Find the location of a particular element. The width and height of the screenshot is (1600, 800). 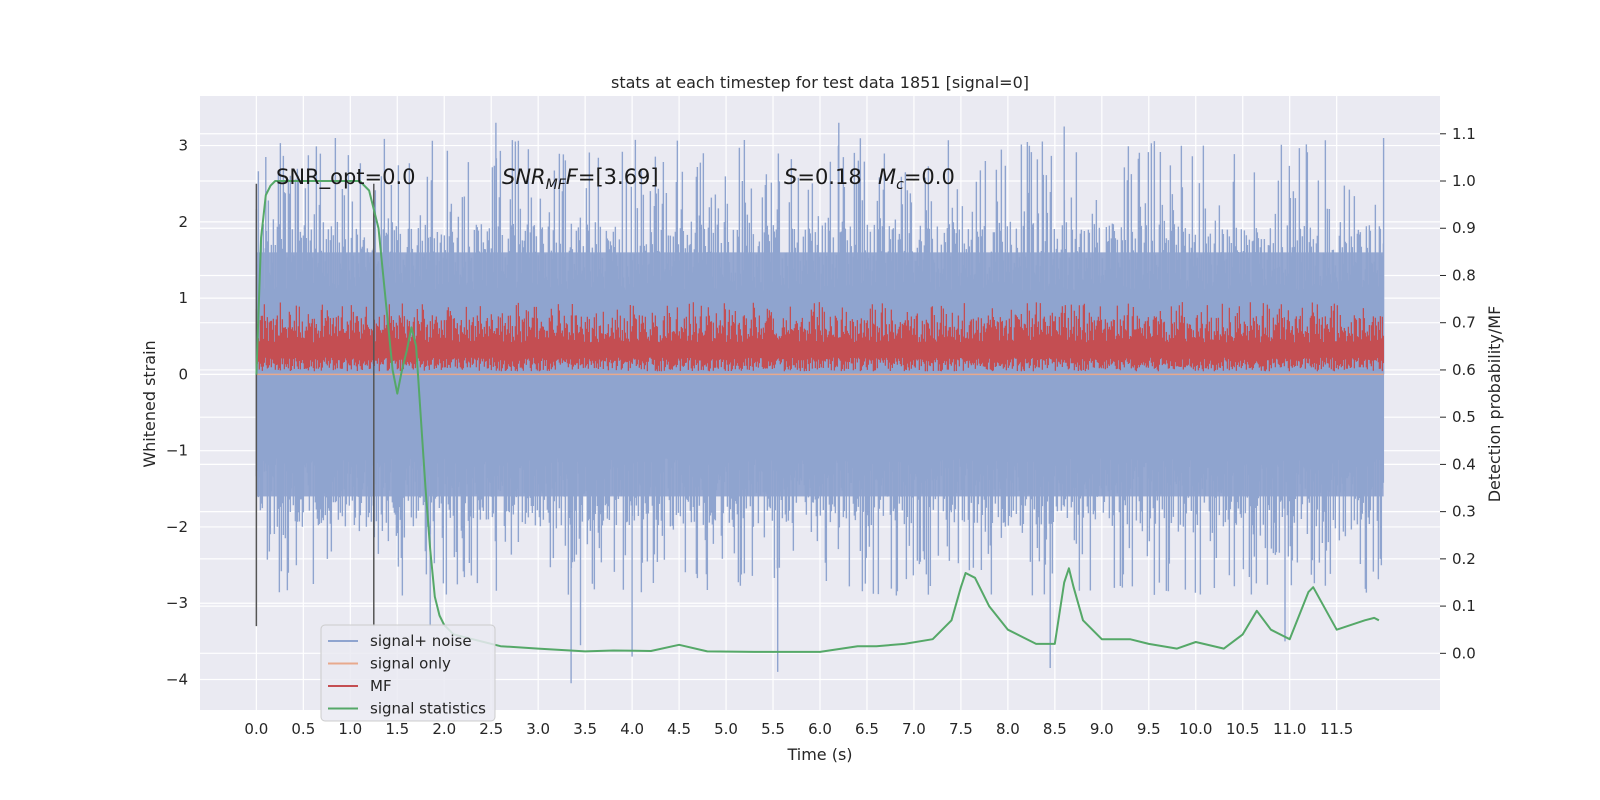

x-tick-label: 1.5 is located at coordinates (397, 729).